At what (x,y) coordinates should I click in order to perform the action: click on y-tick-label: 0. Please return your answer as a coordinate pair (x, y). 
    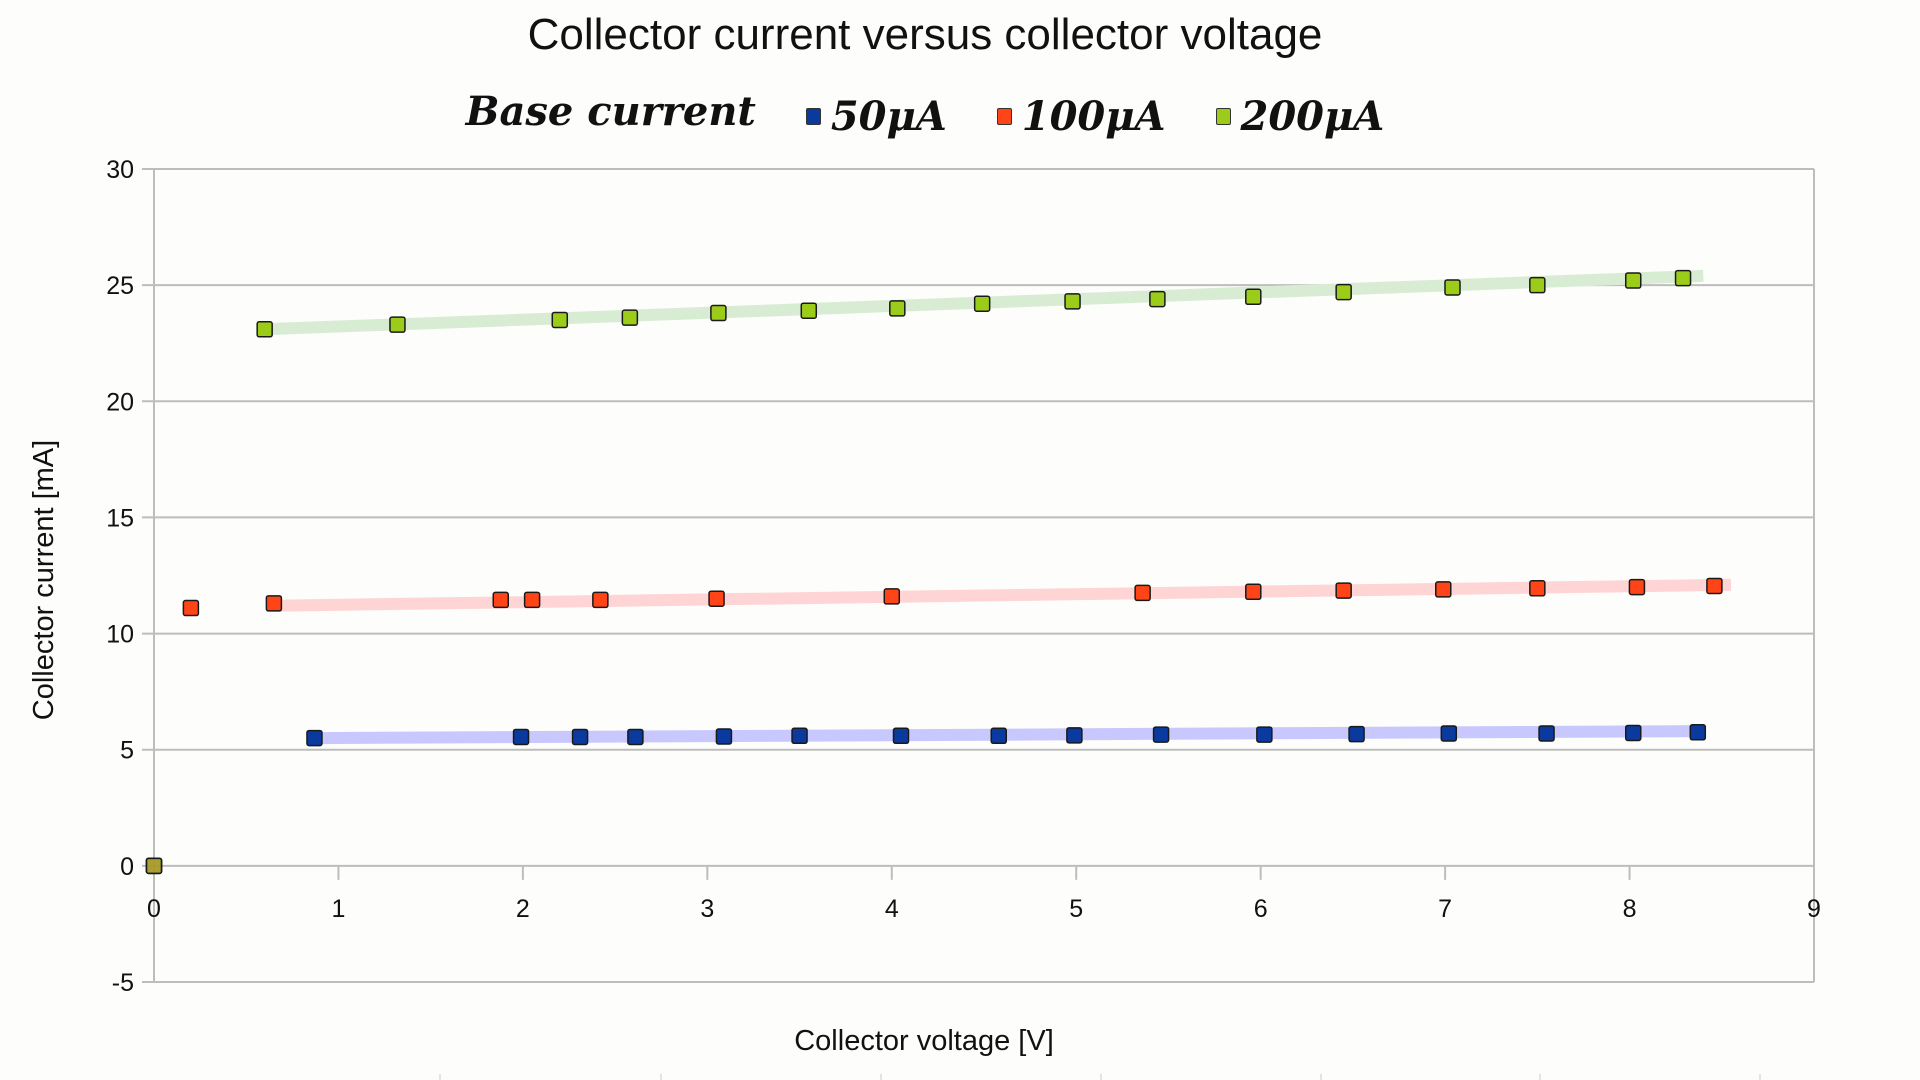
    Looking at the image, I should click on (127, 867).